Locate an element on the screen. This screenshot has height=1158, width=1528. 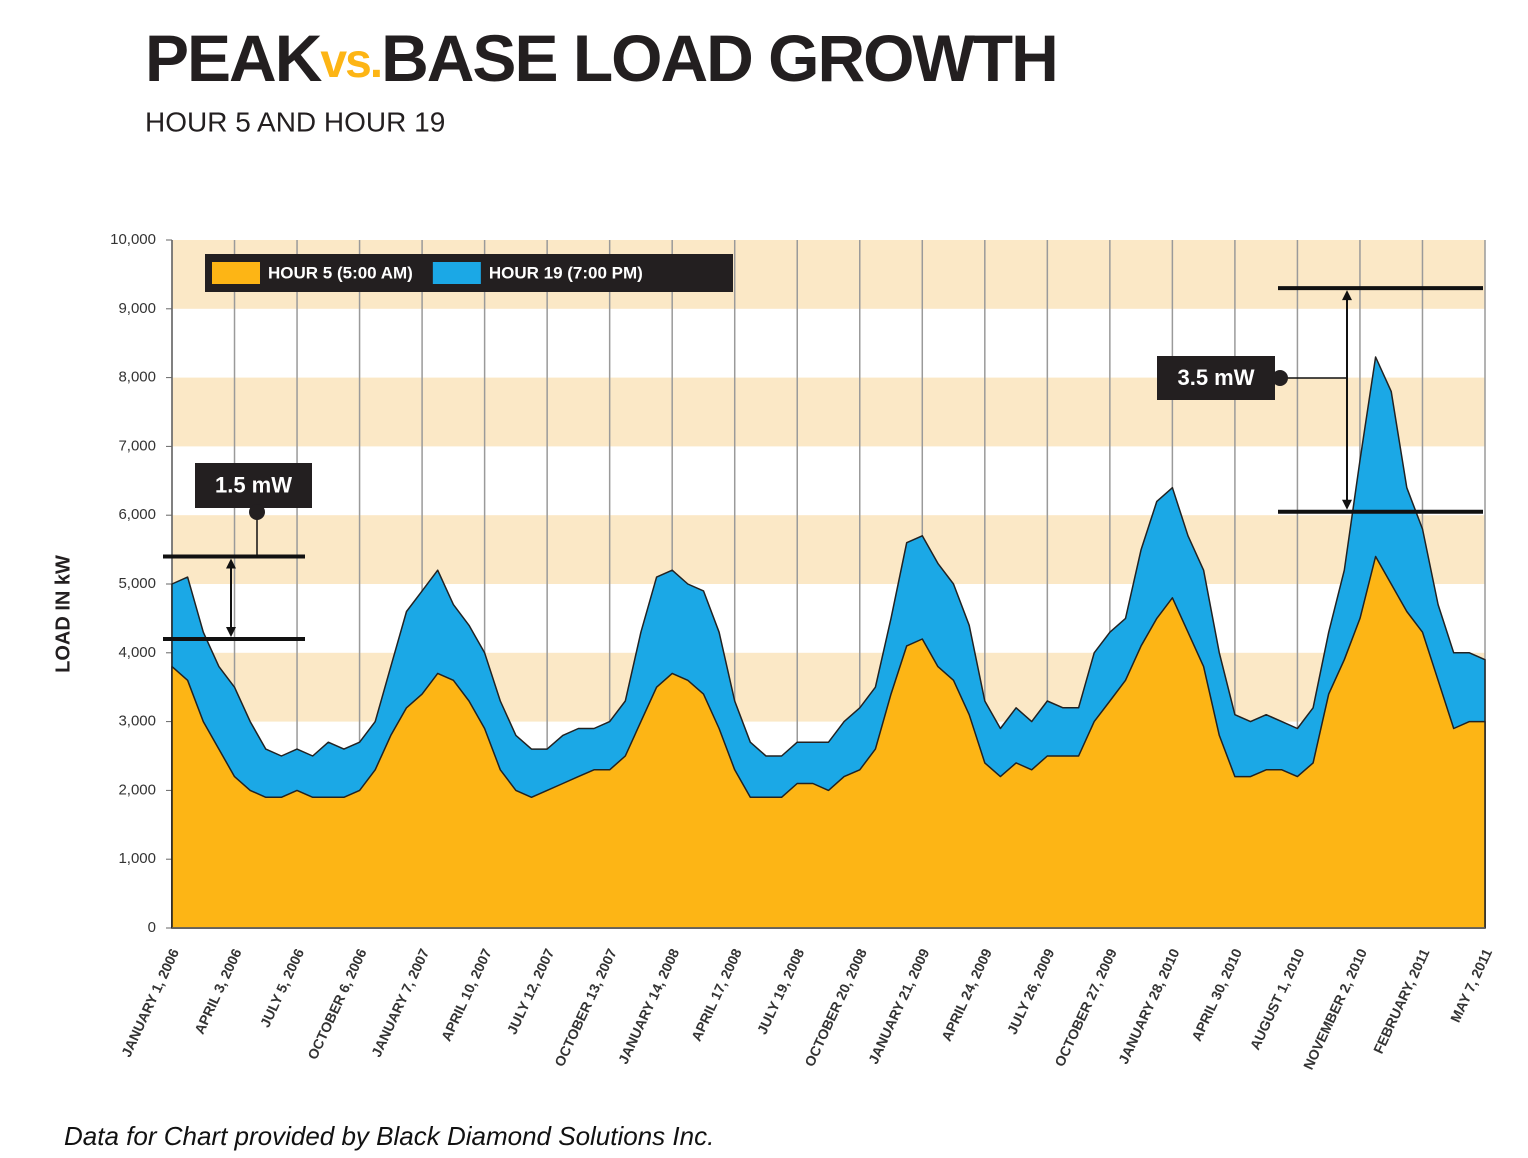
x-tick-label: OCTOBER 13, 2007 is located at coordinates (585, 1007).